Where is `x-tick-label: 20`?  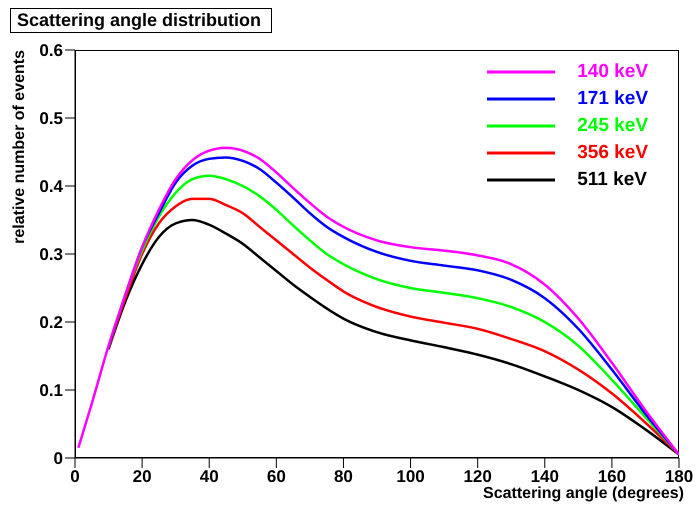 x-tick-label: 20 is located at coordinates (142, 476).